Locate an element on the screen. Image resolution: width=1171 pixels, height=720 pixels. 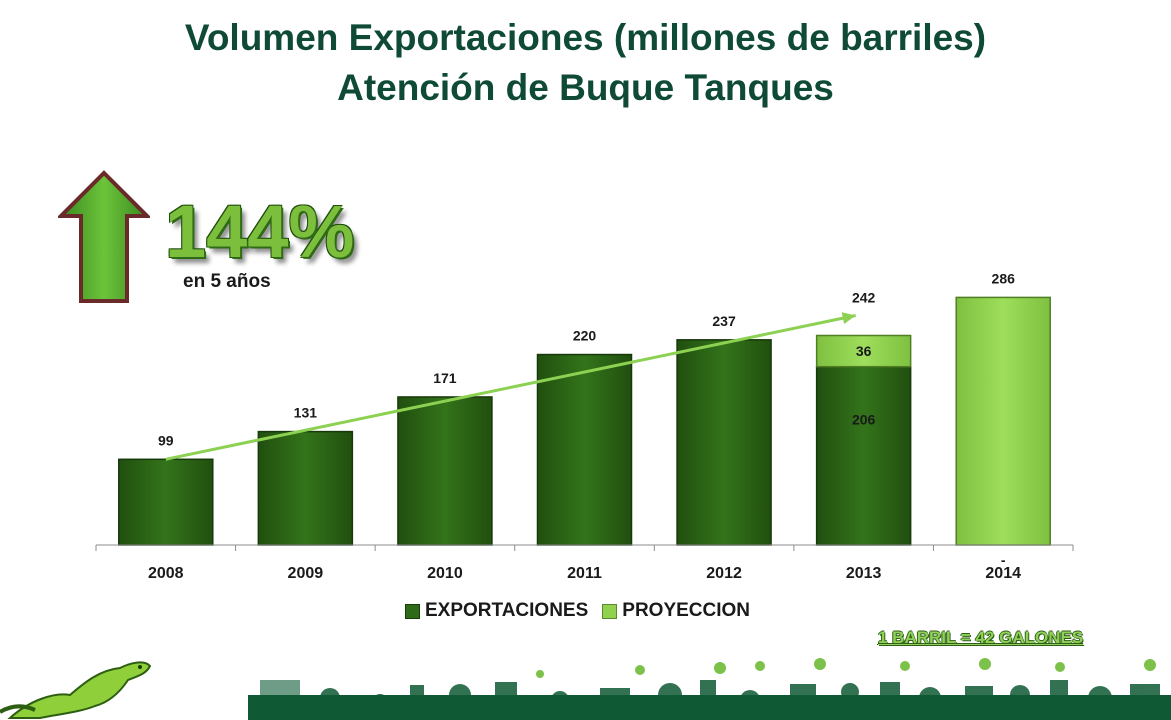
legend-label-exportaciones: EXPORTACIONES is located at coordinates (507, 610).